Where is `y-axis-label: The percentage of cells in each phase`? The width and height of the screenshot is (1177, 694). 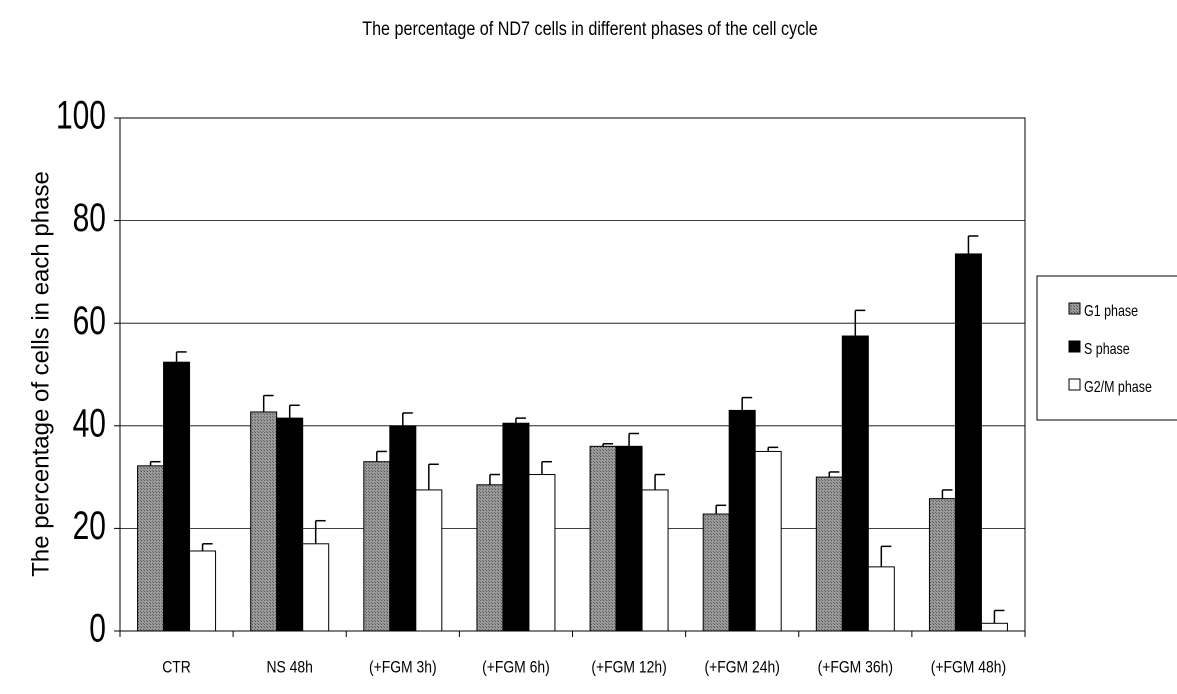
y-axis-label: The percentage of cells in each phase is located at coordinates (40, 374).